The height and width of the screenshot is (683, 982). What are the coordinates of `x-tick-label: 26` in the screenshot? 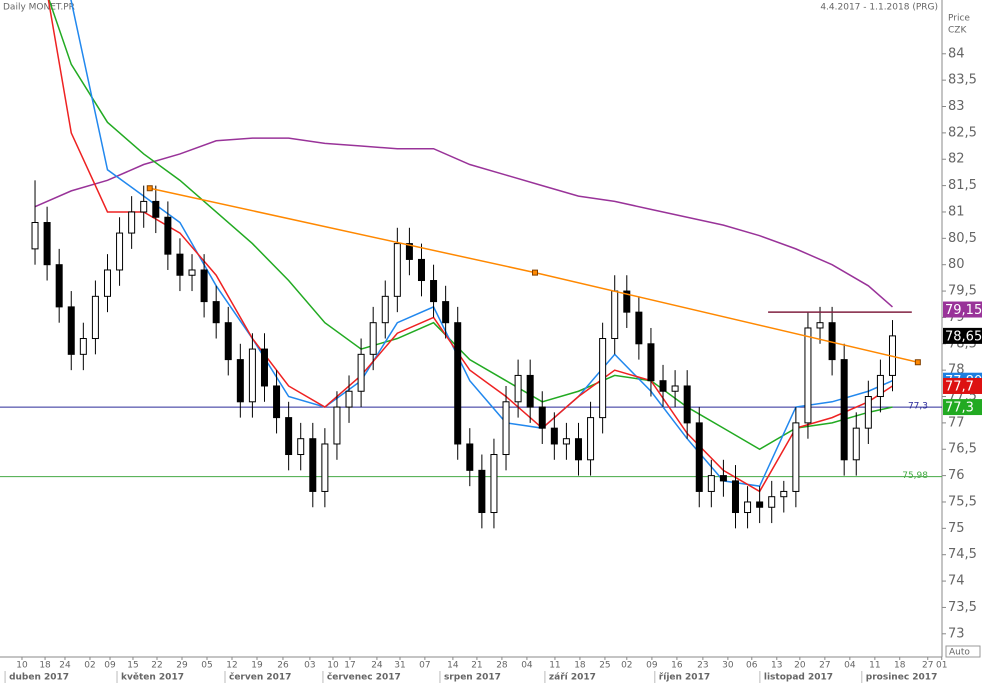 It's located at (283, 666).